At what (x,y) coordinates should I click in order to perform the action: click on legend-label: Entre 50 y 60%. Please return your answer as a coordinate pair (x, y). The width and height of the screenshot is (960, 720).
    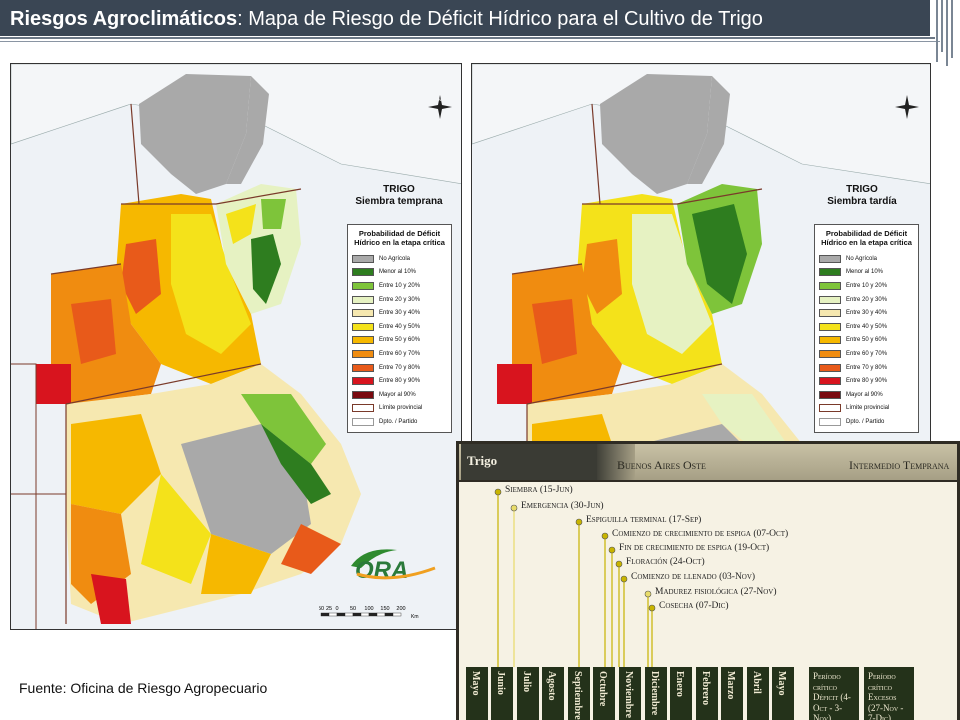
    Looking at the image, I should click on (867, 340).